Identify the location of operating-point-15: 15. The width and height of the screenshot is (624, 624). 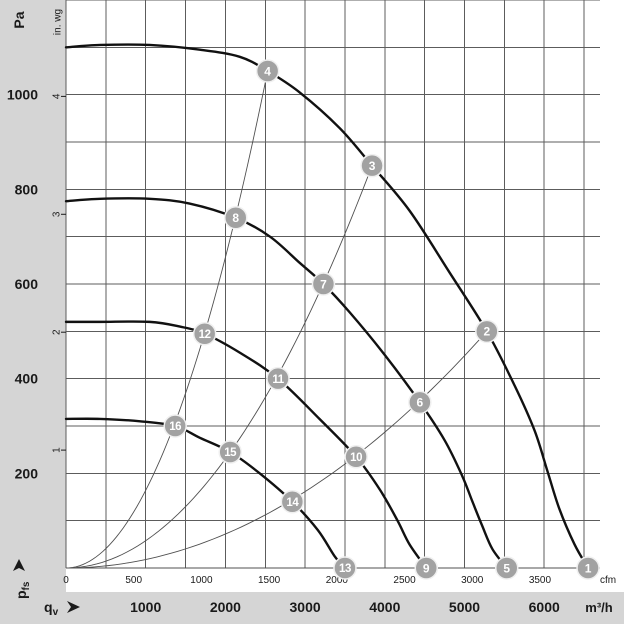
(230, 452).